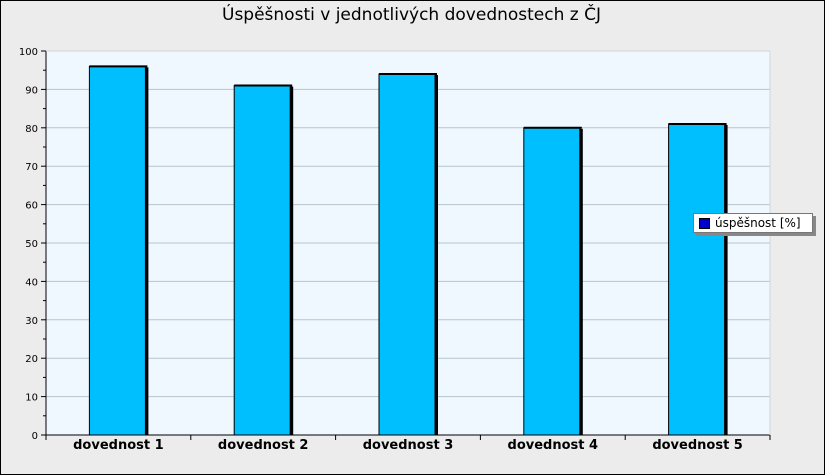 The image size is (825, 475). Describe the element at coordinates (31, 398) in the screenshot. I see `y-tick-label: 10` at that location.